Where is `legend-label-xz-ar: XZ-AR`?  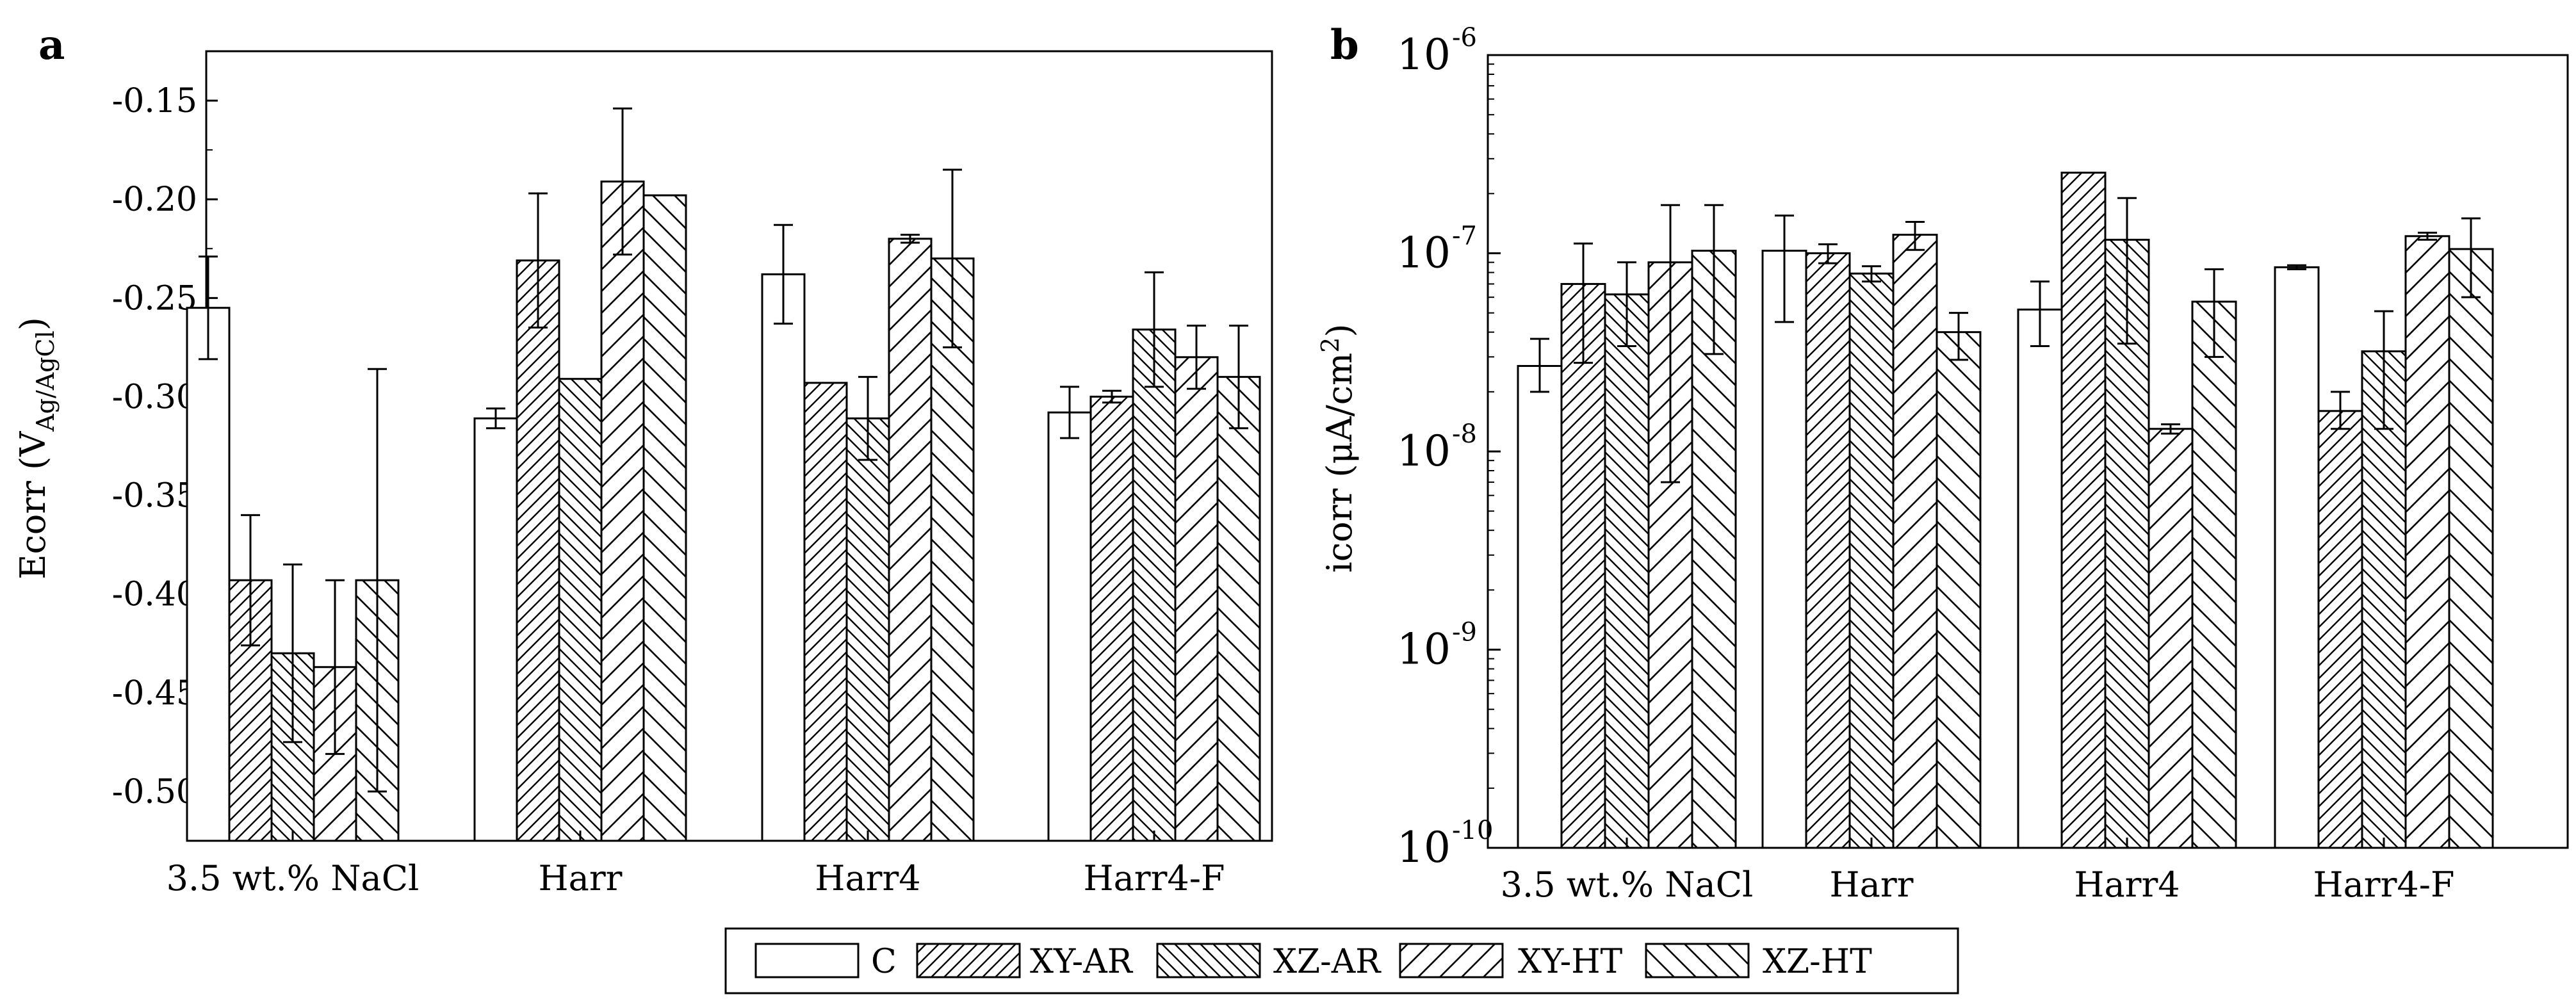
legend-label-xz-ar: XZ-AR is located at coordinates (1327, 962).